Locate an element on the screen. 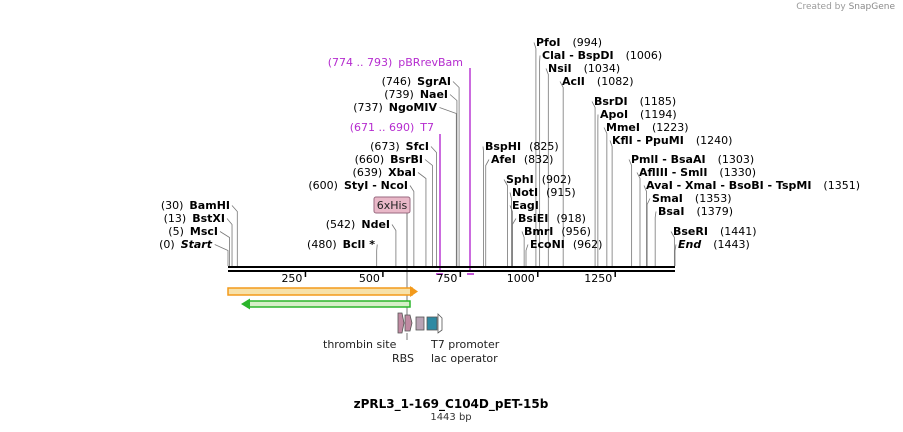  enzyme-label: BspHI (825) is located at coordinates (522, 146).